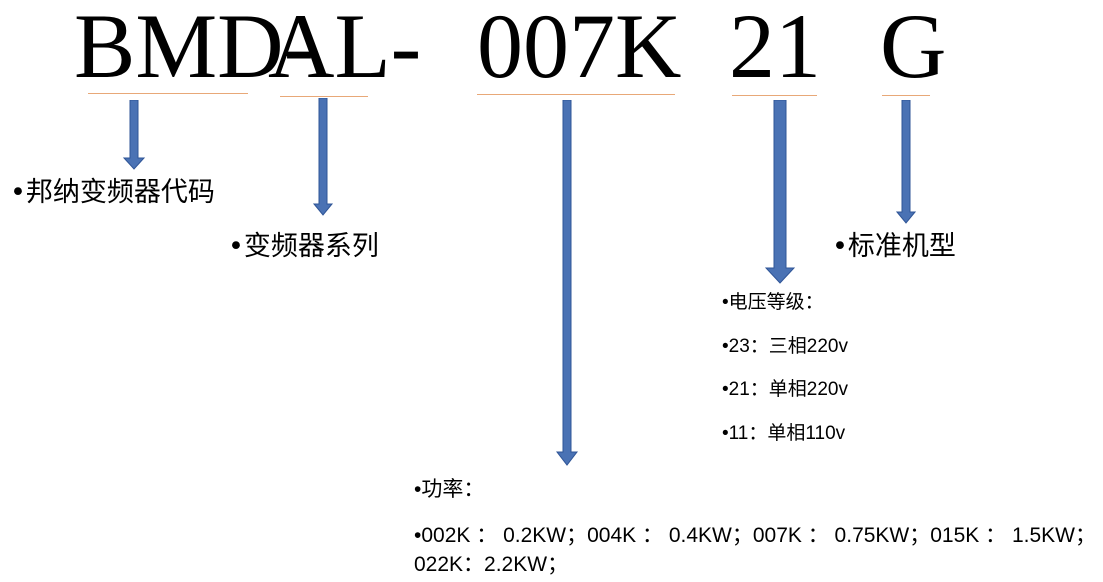 Image resolution: width=1103 pixels, height=582 pixels. Describe the element at coordinates (194, 48) in the screenshot. I see `code-part-brand: BMD-` at that location.